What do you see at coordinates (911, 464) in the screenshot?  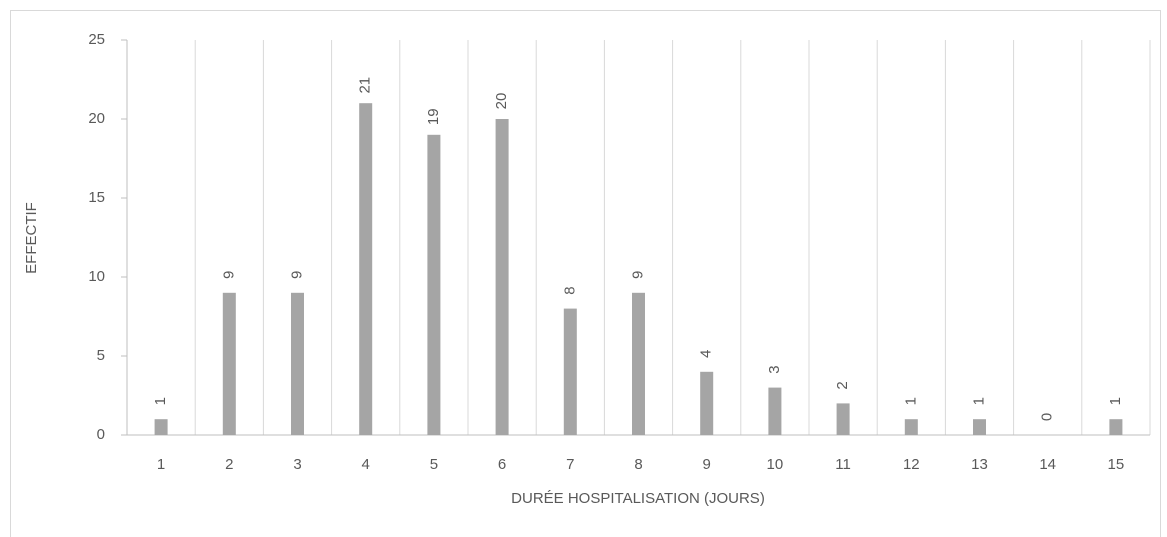 I see `x-tick-label: 12` at bounding box center [911, 464].